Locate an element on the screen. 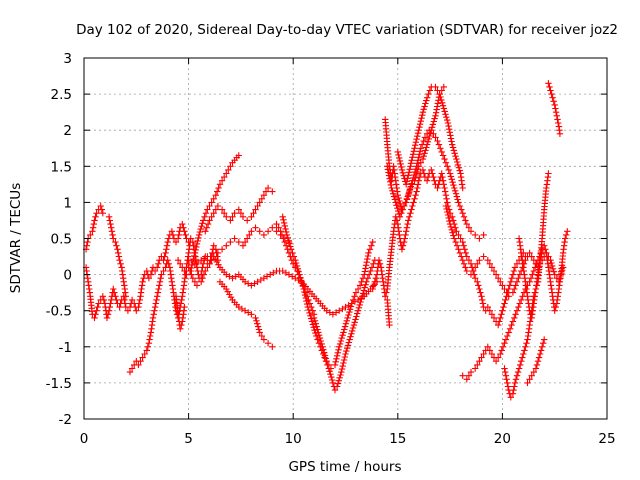 Image resolution: width=640 pixels, height=480 pixels. y-tick-label: 1 is located at coordinates (67, 203).